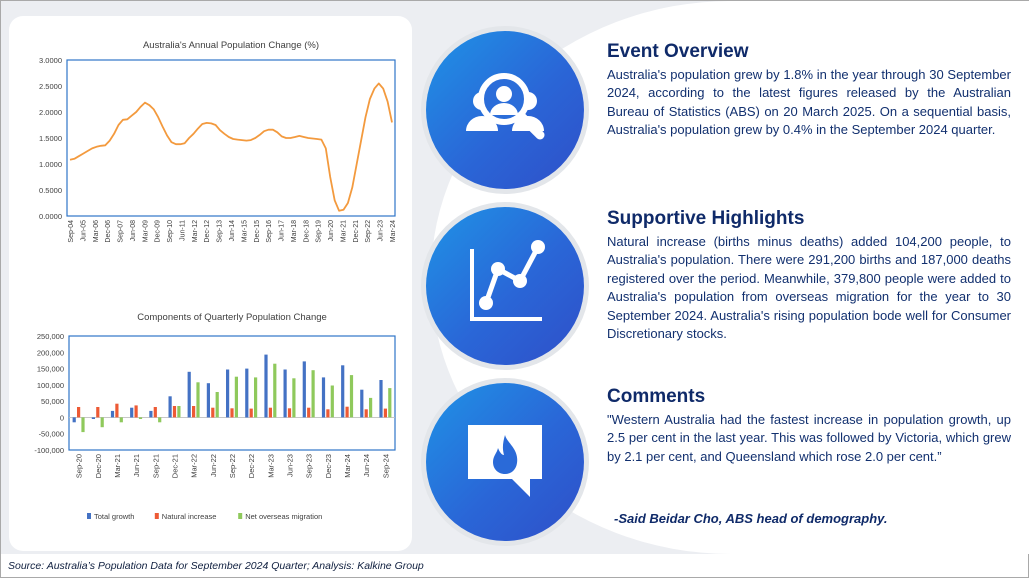  I want to click on x-tick-label: Dec-22, so click(251, 466).